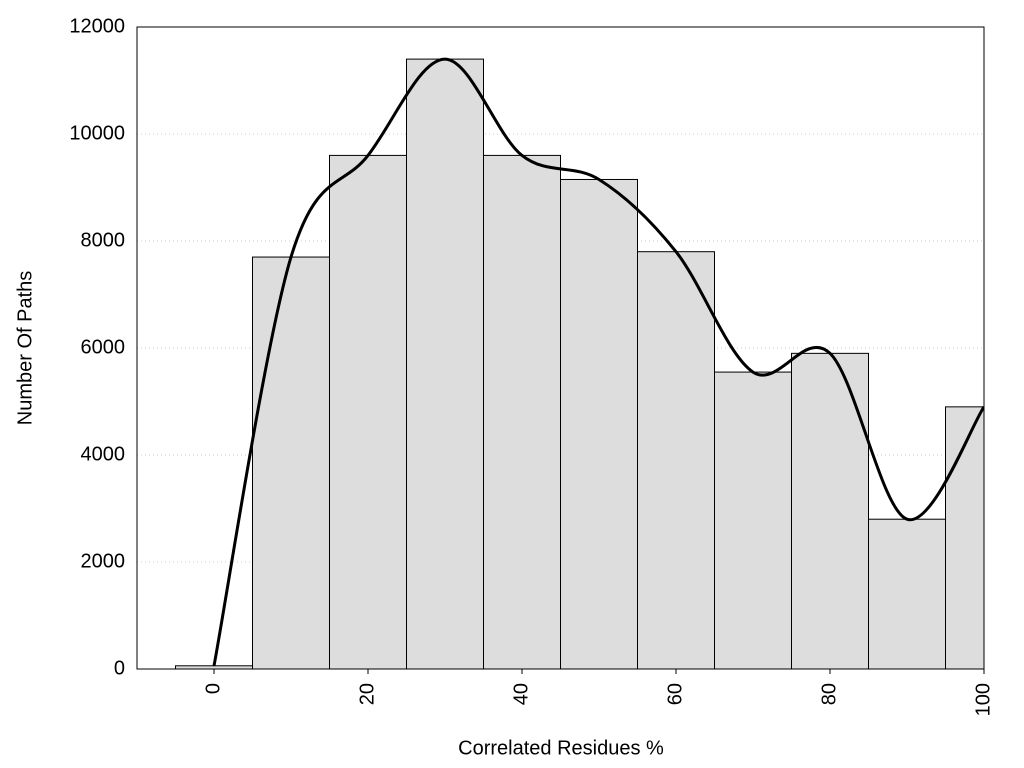  I want to click on y-tick-label: 4000, so click(103, 454).